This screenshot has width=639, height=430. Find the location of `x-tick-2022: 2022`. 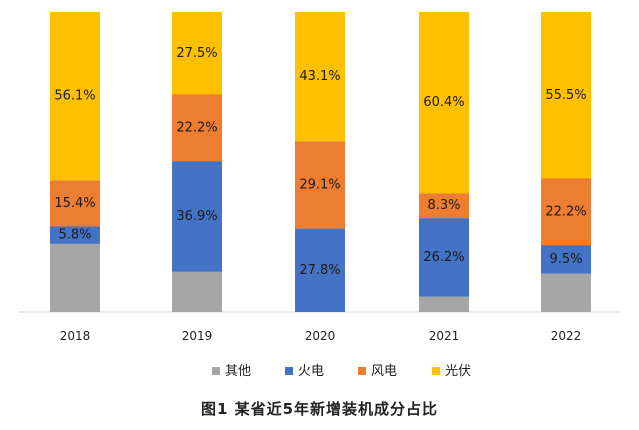

x-tick-2022: 2022 is located at coordinates (566, 336).